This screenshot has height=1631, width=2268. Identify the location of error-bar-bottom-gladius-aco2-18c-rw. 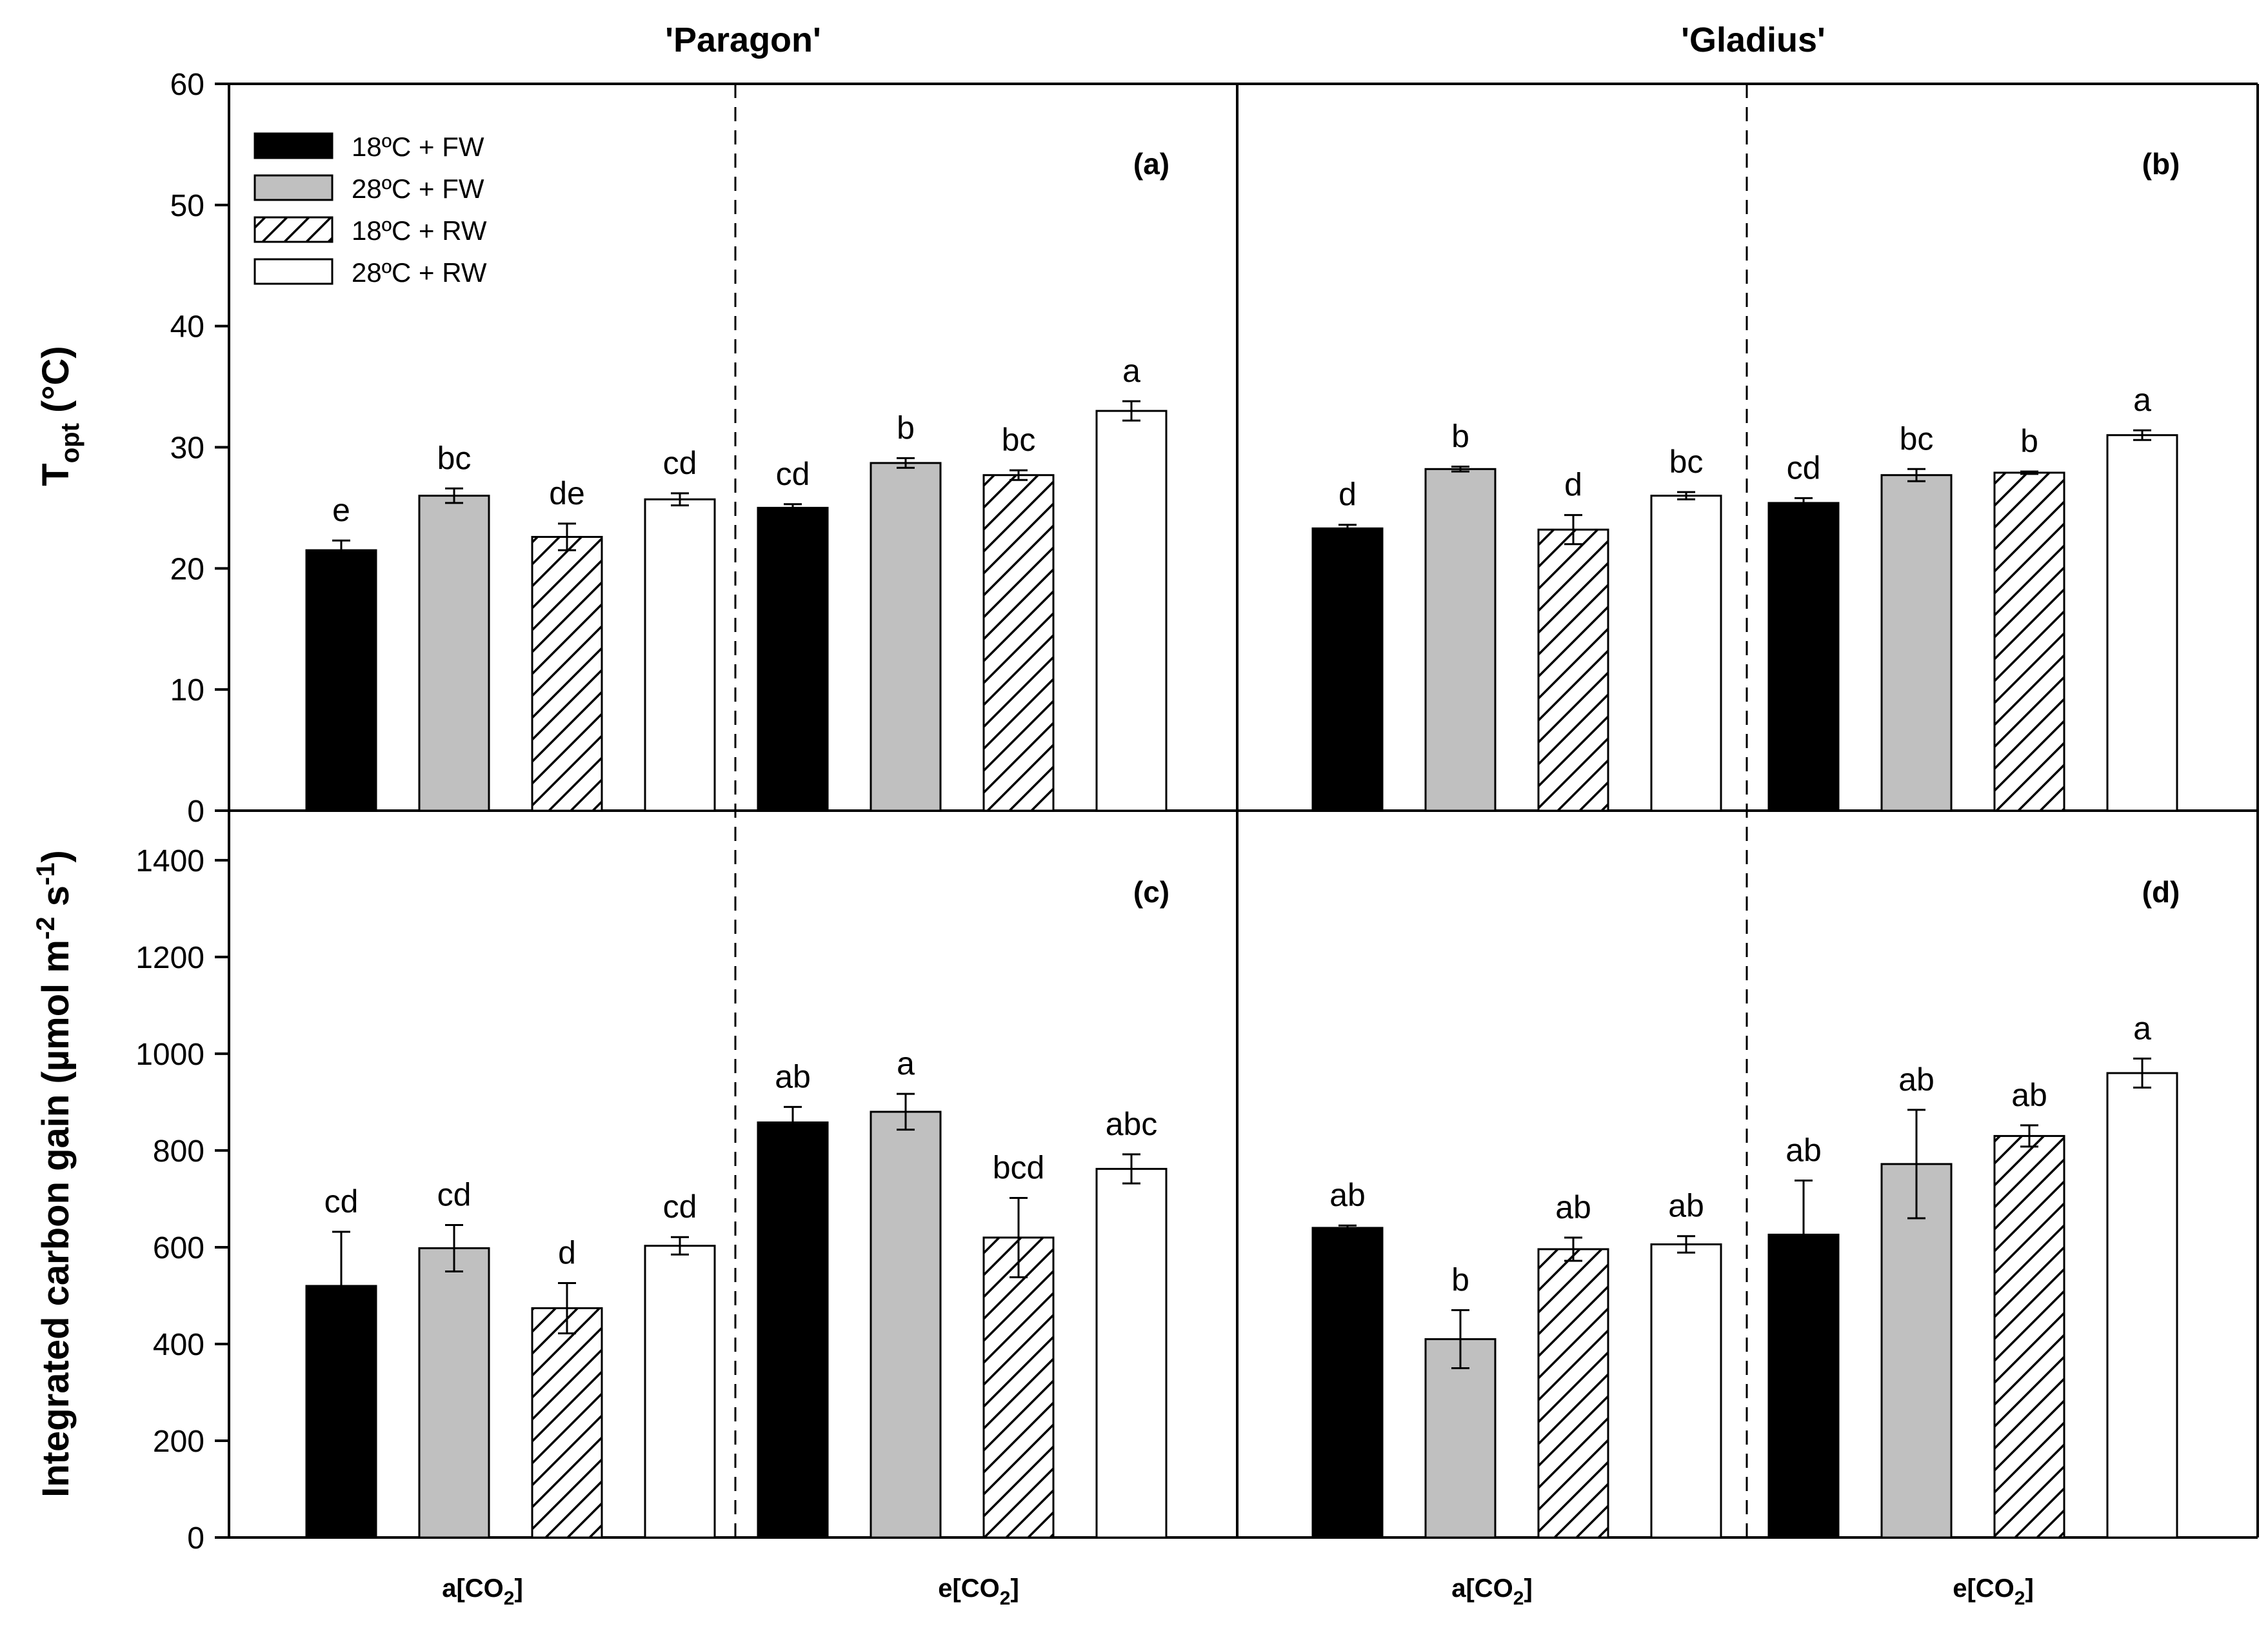
(1573, 1249).